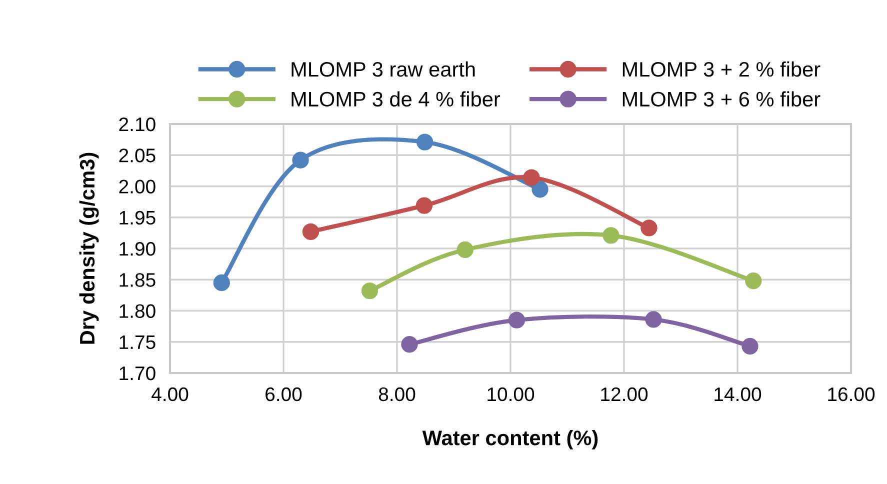  What do you see at coordinates (396, 99) in the screenshot?
I see `legend-label: MLOMP 3 de 4 % fiber` at bounding box center [396, 99].